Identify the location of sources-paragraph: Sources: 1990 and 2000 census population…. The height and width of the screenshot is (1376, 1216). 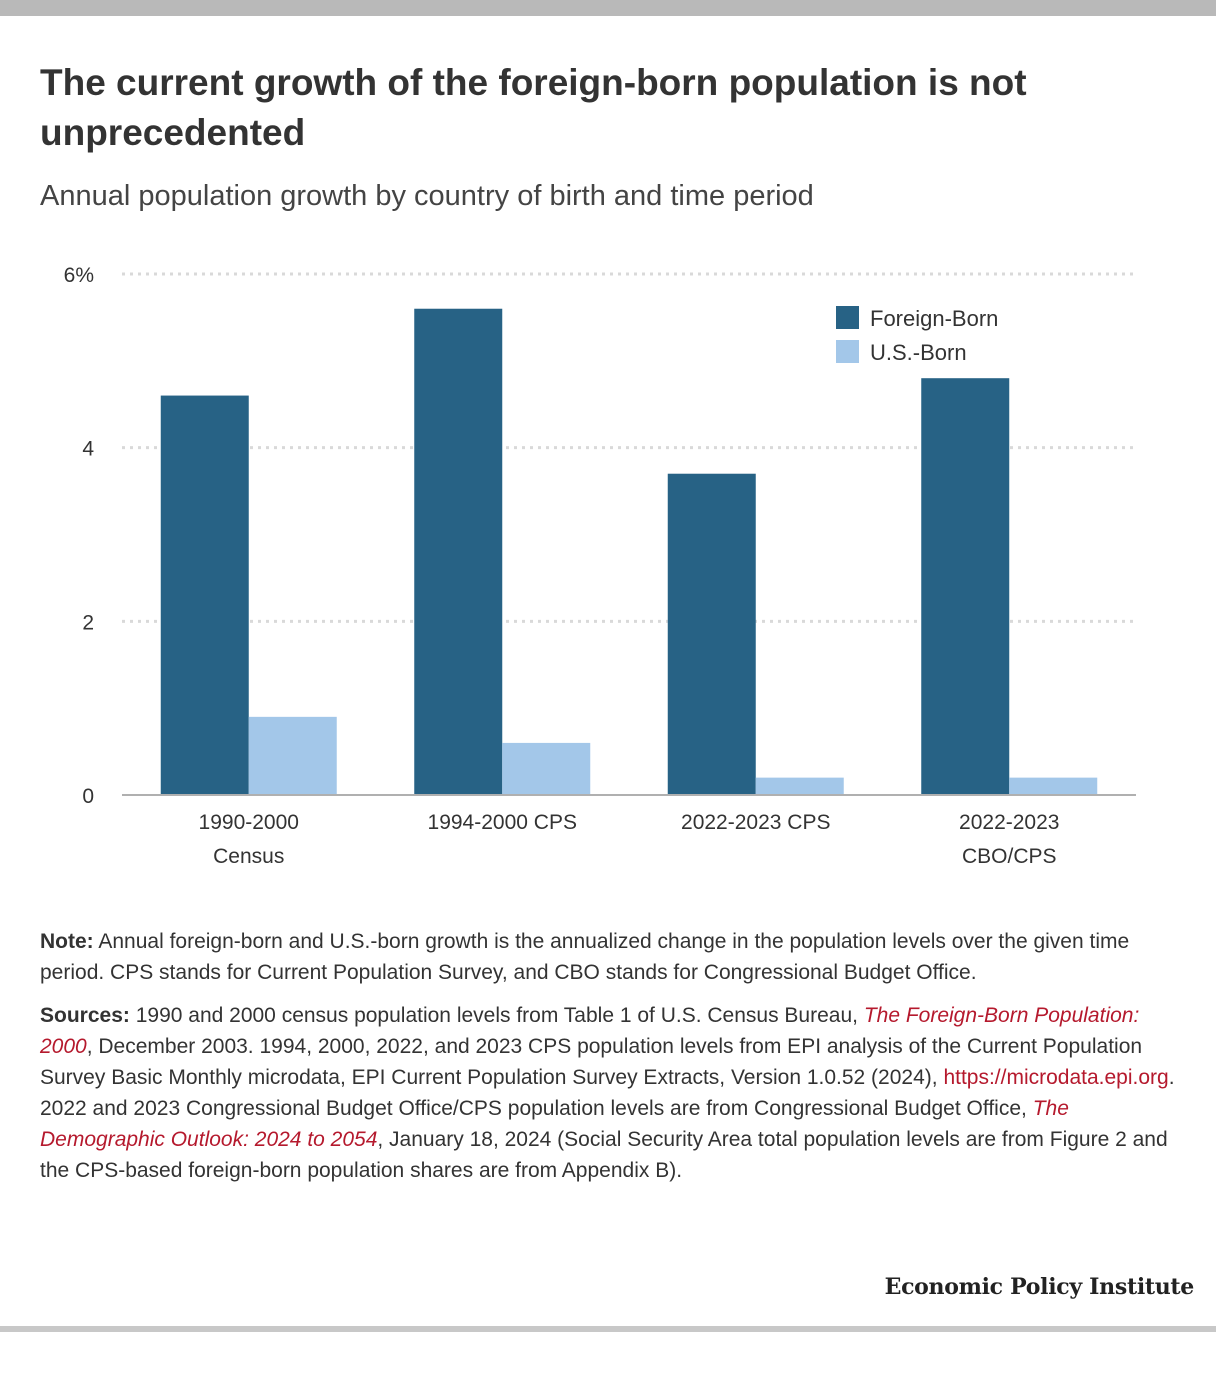
(610, 1093).